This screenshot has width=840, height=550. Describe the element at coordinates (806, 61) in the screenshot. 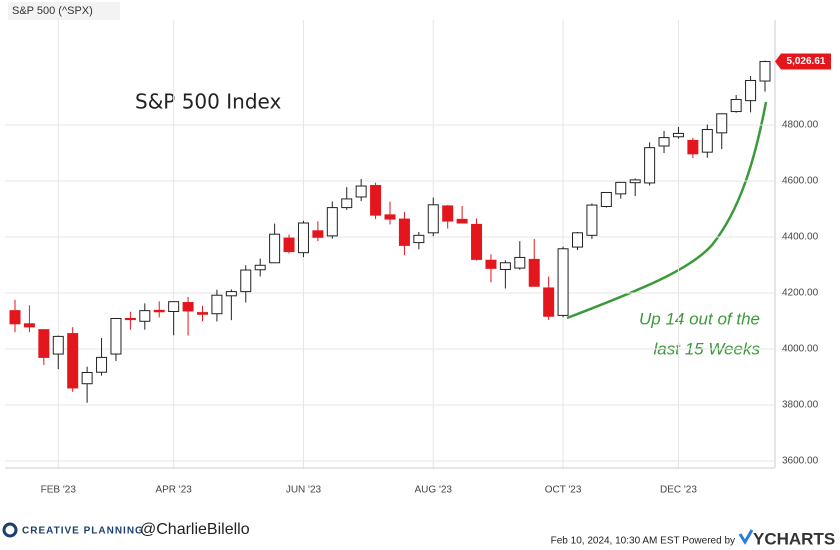

I see `price-label: 5,026.61` at that location.